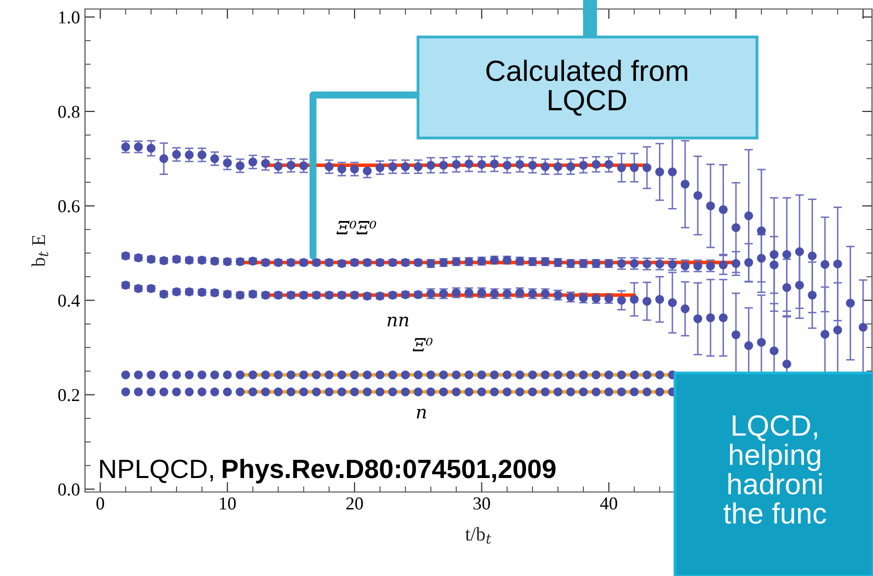 The image size is (873, 576). I want to click on y-tick-label: 0.6, so click(69, 206).